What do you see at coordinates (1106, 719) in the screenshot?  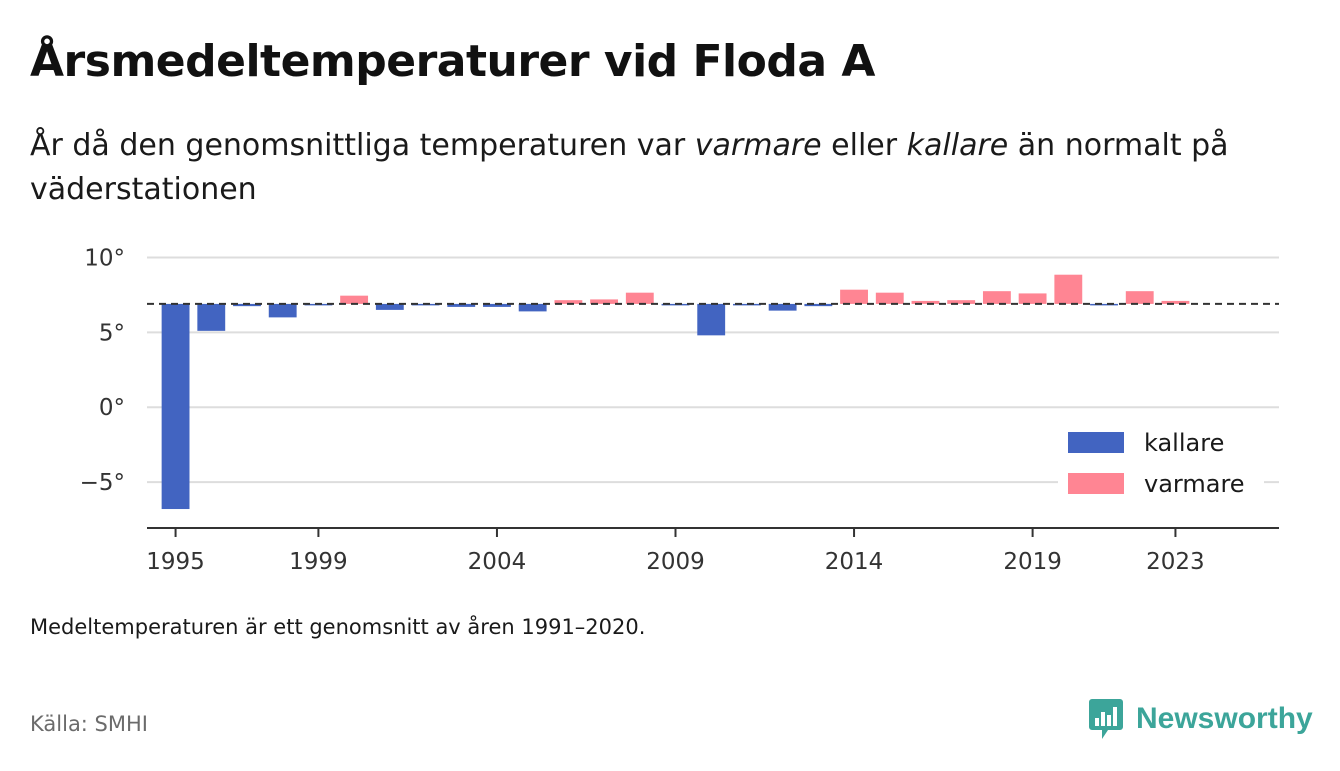 I see `newsworthy-logo-icon` at bounding box center [1106, 719].